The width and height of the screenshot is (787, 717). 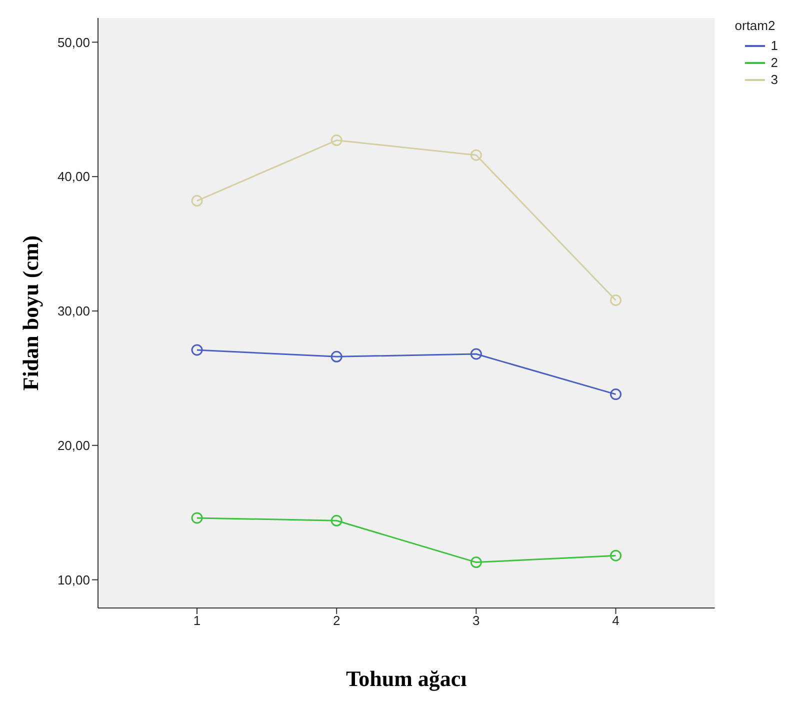 I want to click on x-axis-title: Tohum ağacı, so click(x=406, y=678).